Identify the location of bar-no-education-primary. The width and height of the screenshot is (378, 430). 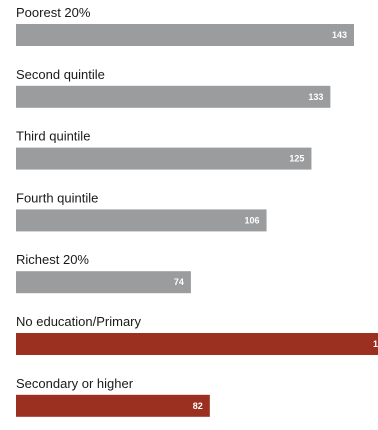
(197, 344).